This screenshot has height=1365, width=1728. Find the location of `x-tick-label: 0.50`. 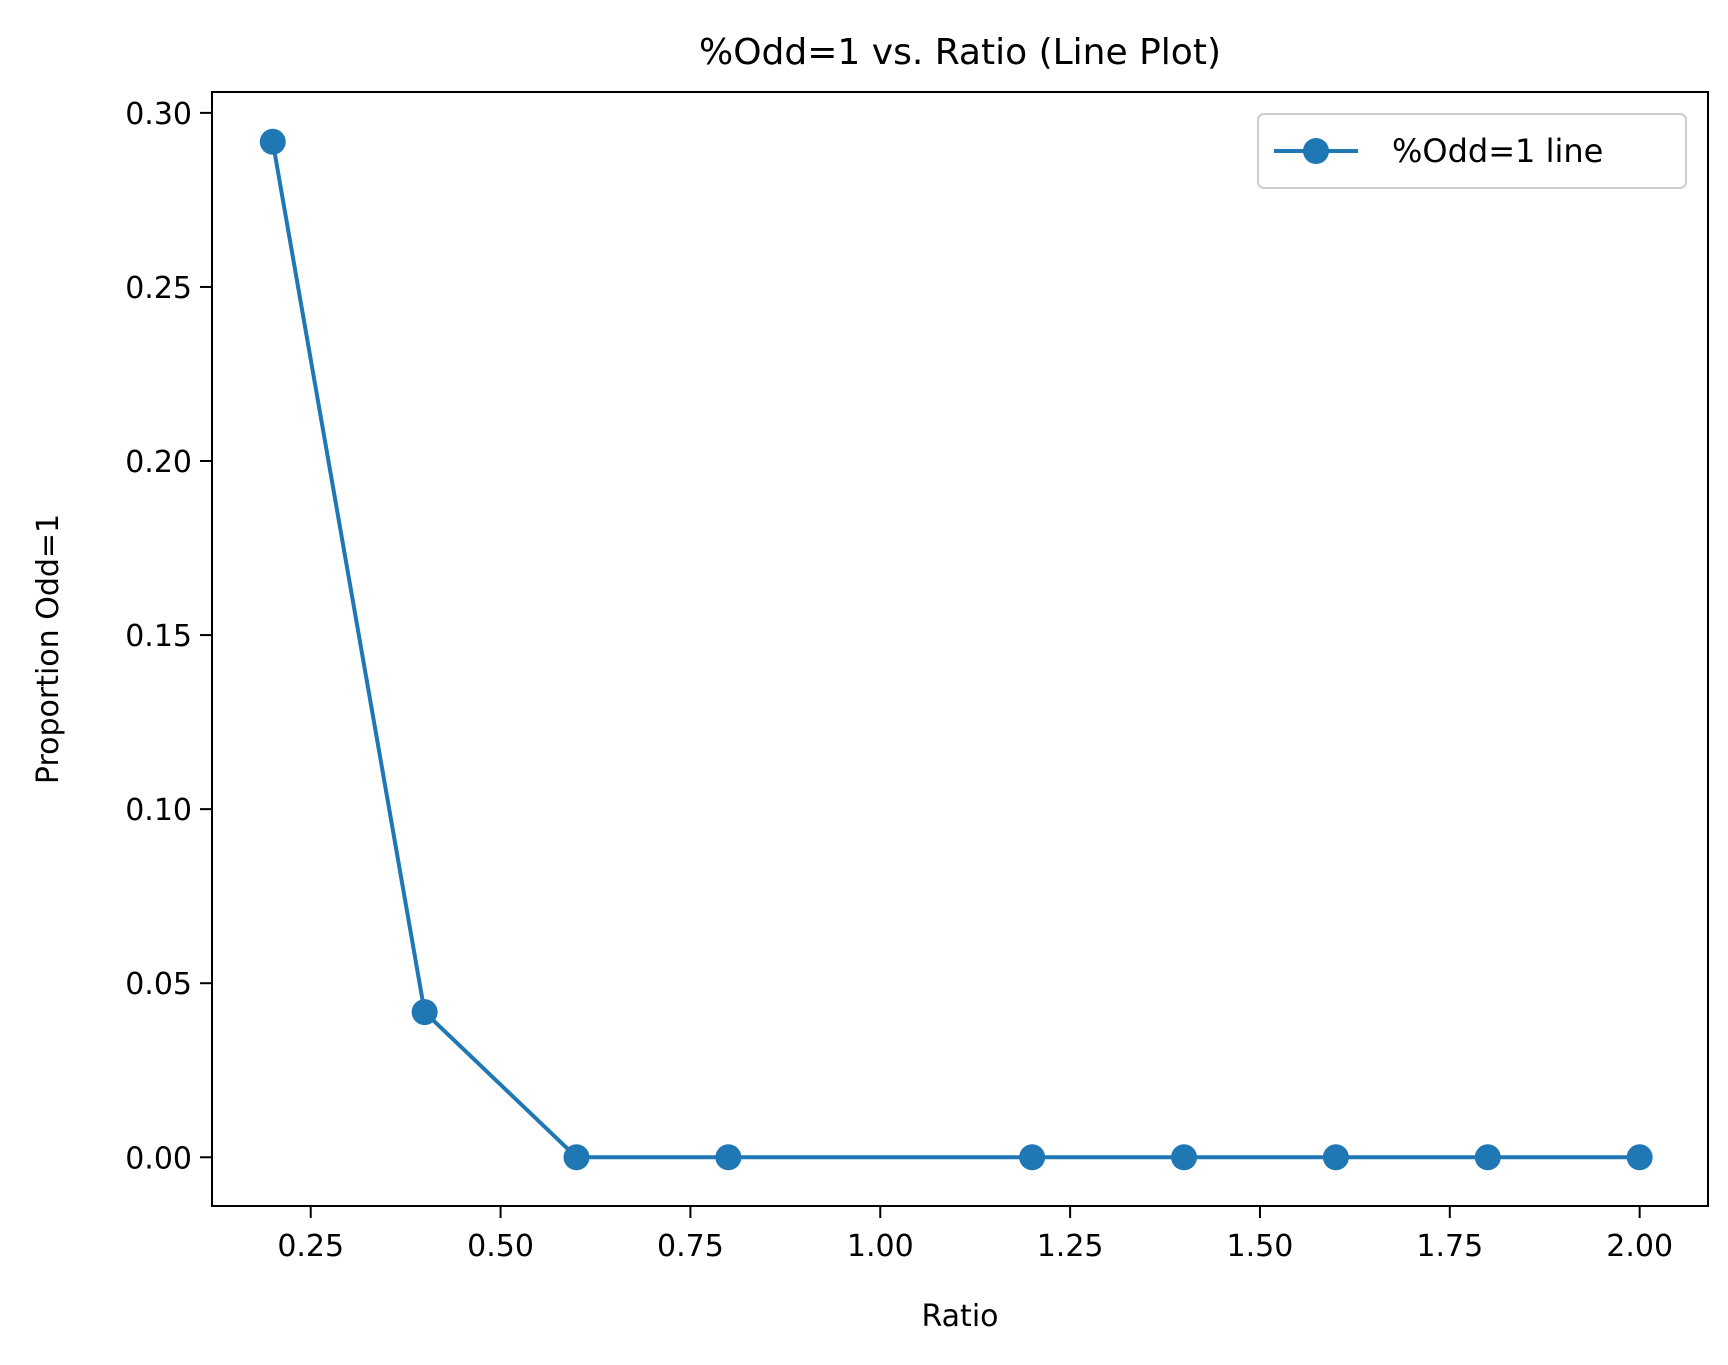

x-tick-label: 0.50 is located at coordinates (500, 1246).